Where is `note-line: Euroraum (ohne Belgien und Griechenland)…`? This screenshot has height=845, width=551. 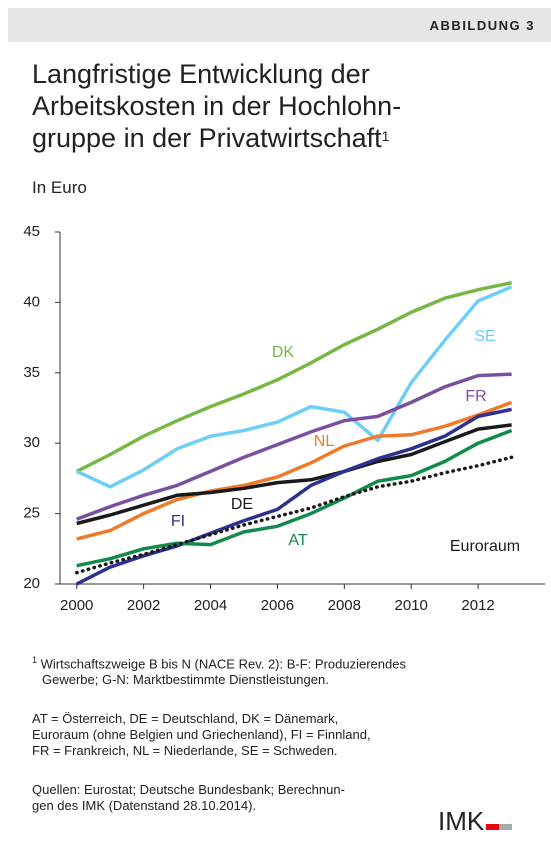 note-line: Euroraum (ohne Belgien und Griechenland)… is located at coordinates (201, 734).